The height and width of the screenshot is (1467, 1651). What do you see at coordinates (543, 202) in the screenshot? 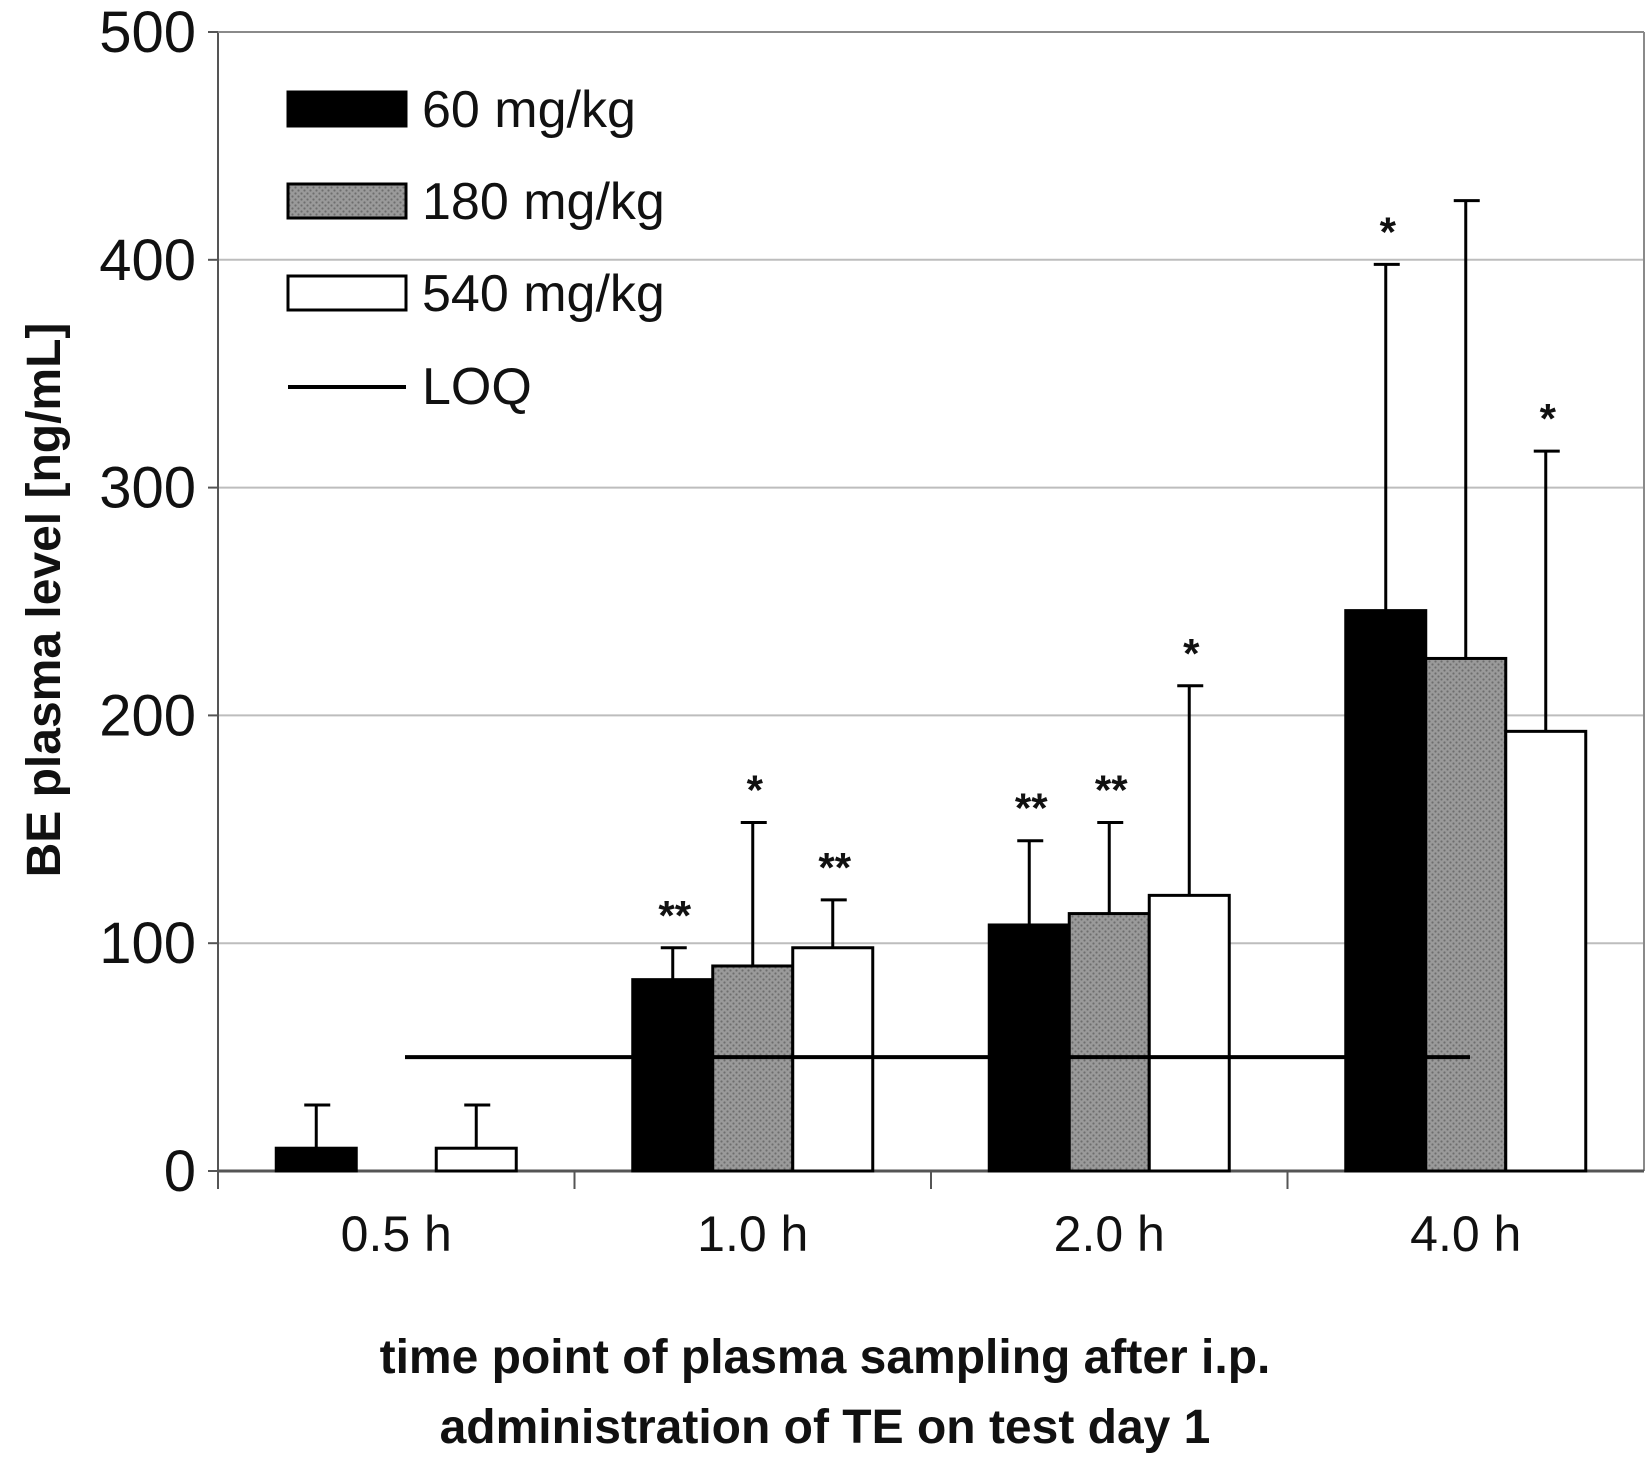
I see `legend-label: 180 mg/kg` at bounding box center [543, 202].